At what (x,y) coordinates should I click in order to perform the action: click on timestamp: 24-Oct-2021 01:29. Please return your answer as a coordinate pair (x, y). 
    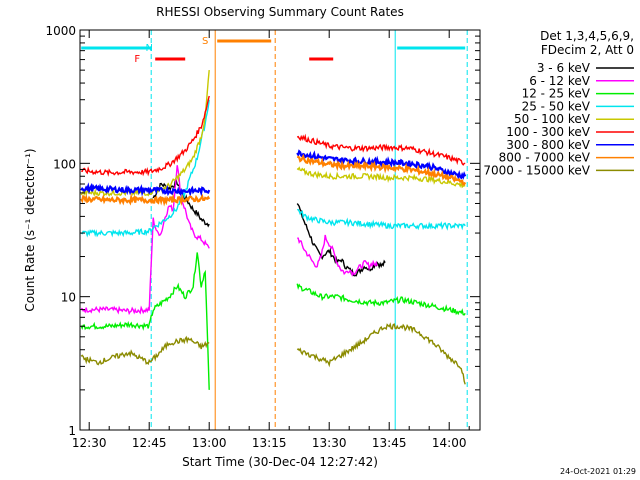
    Looking at the image, I should click on (598, 471).